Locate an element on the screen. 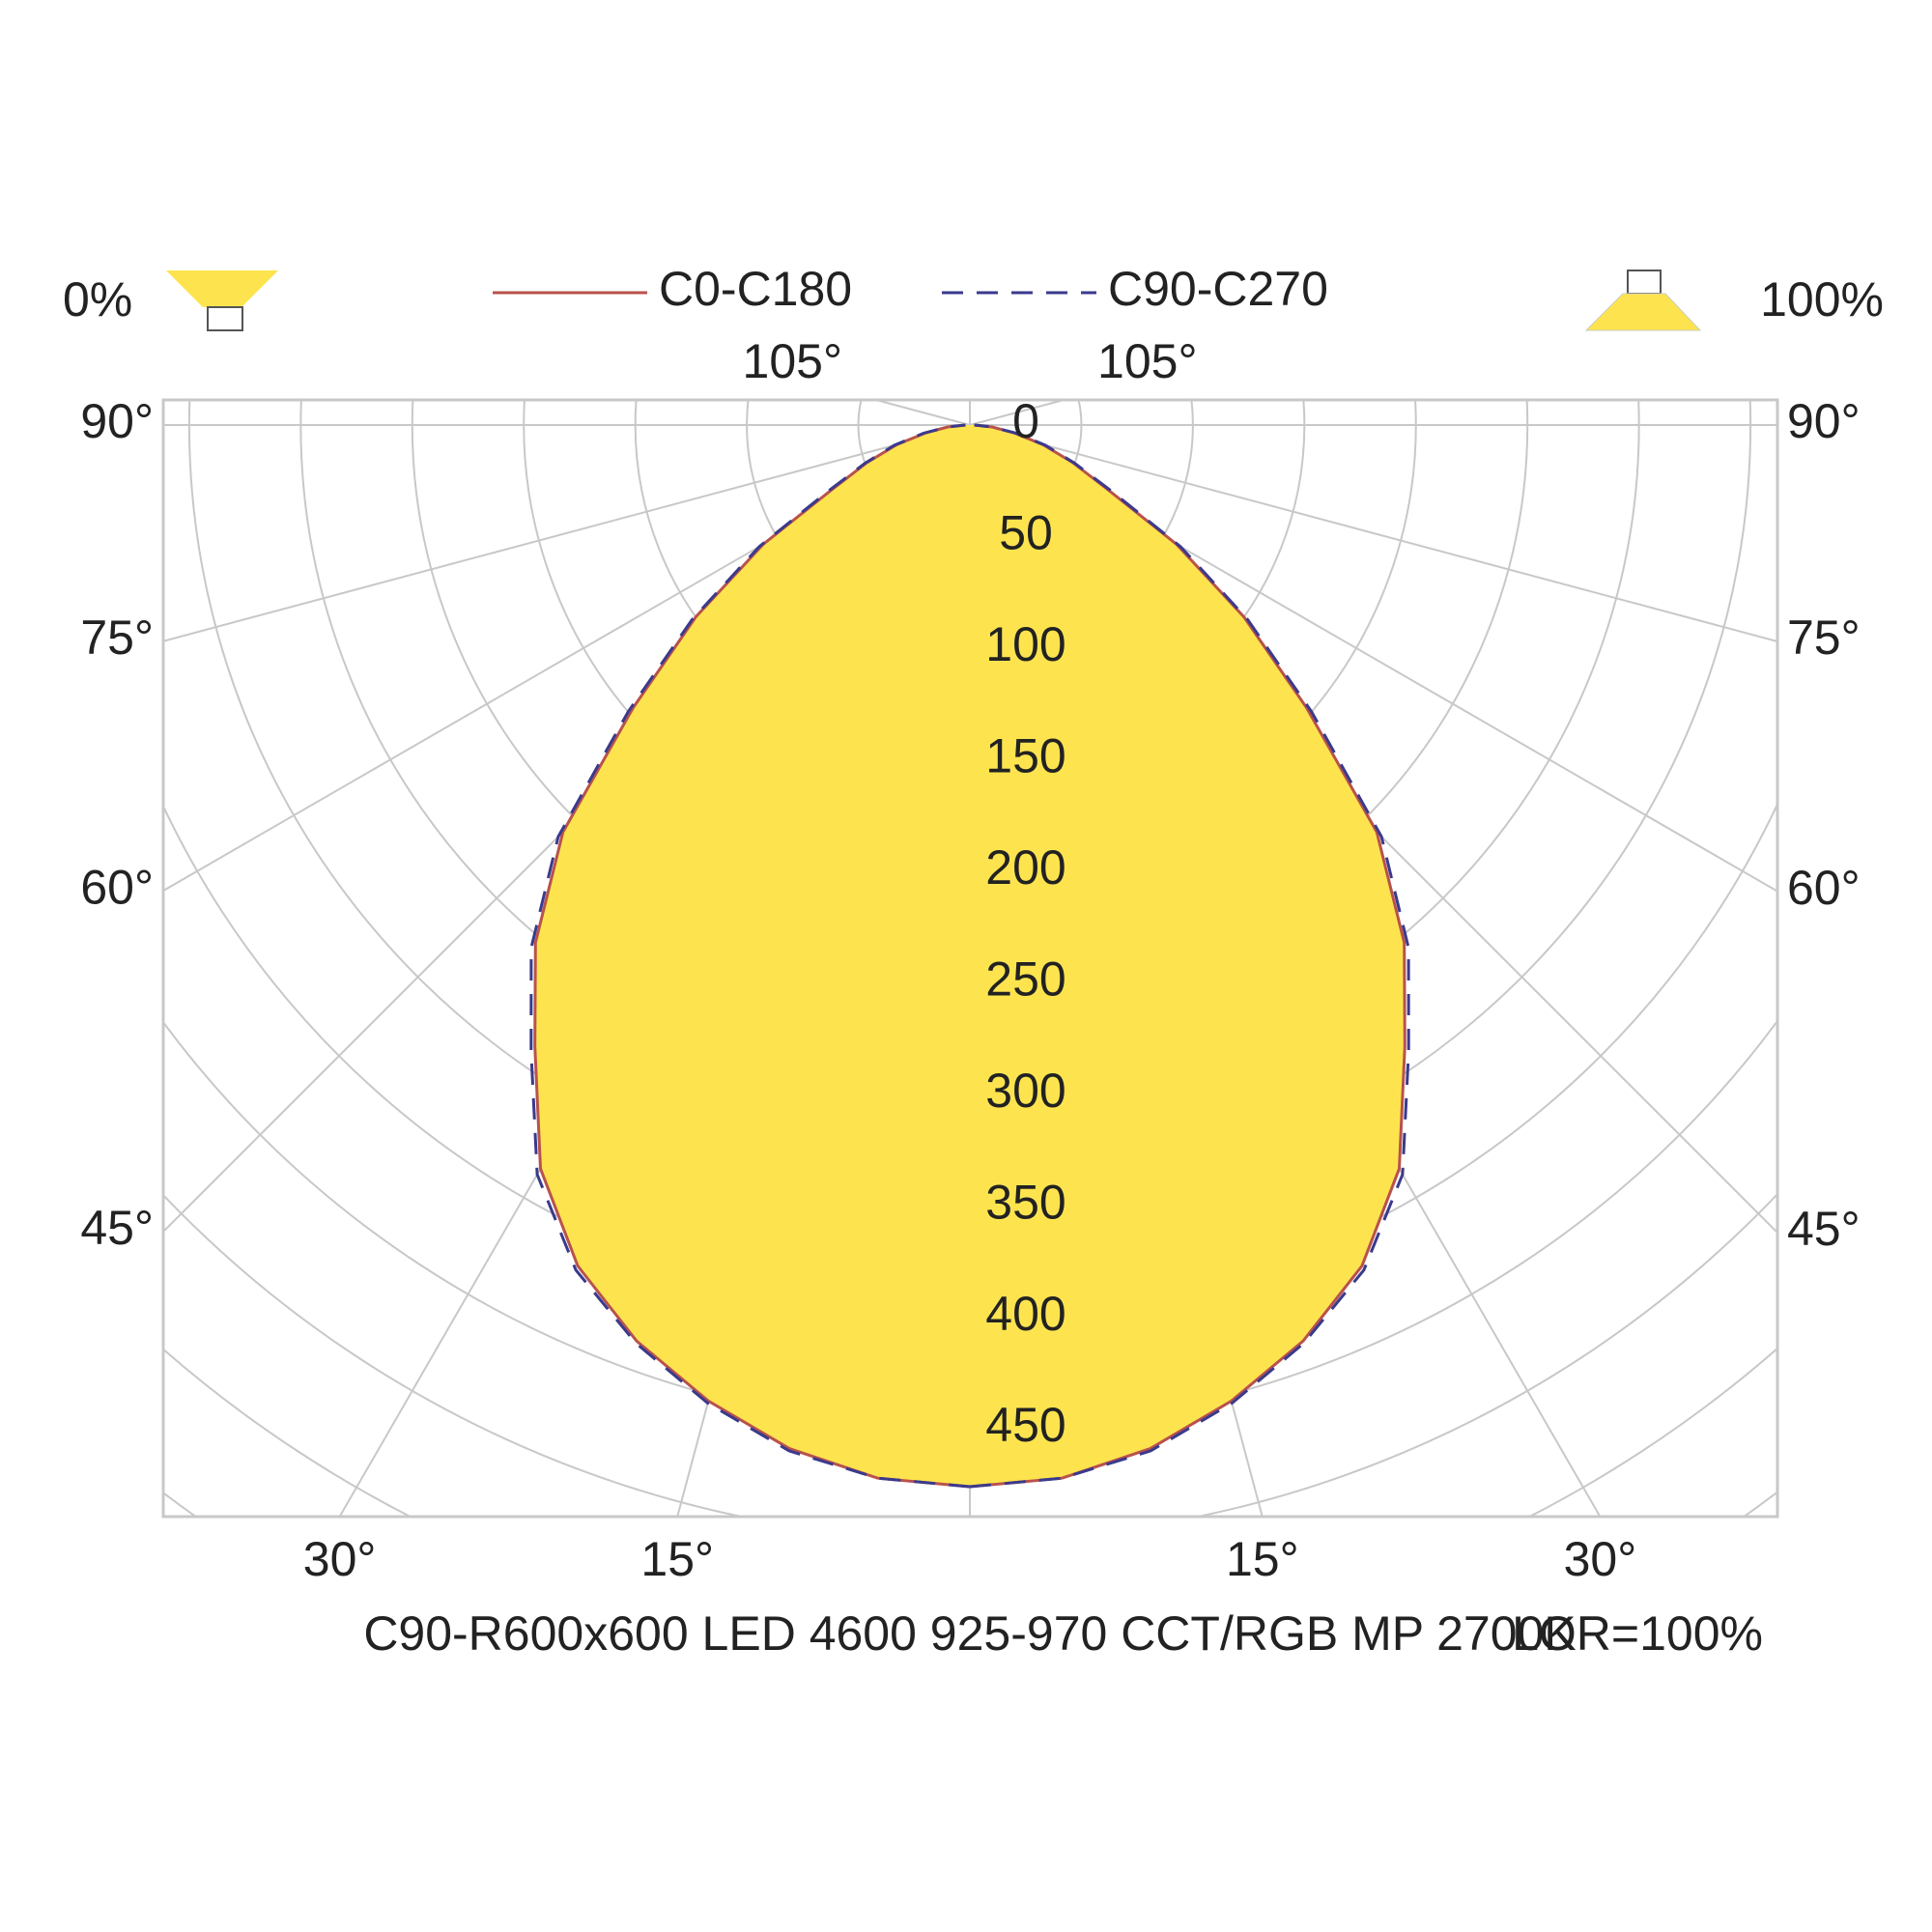  radial-tick-label: 350 is located at coordinates (1025, 1202).